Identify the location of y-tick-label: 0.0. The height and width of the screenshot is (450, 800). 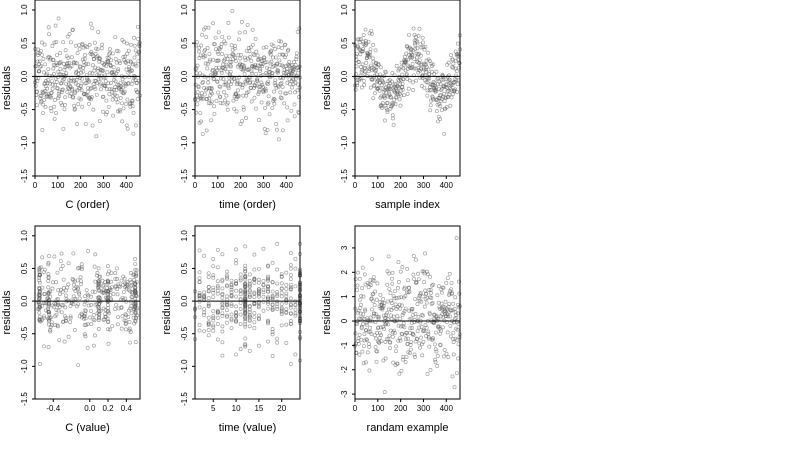
(24, 301).